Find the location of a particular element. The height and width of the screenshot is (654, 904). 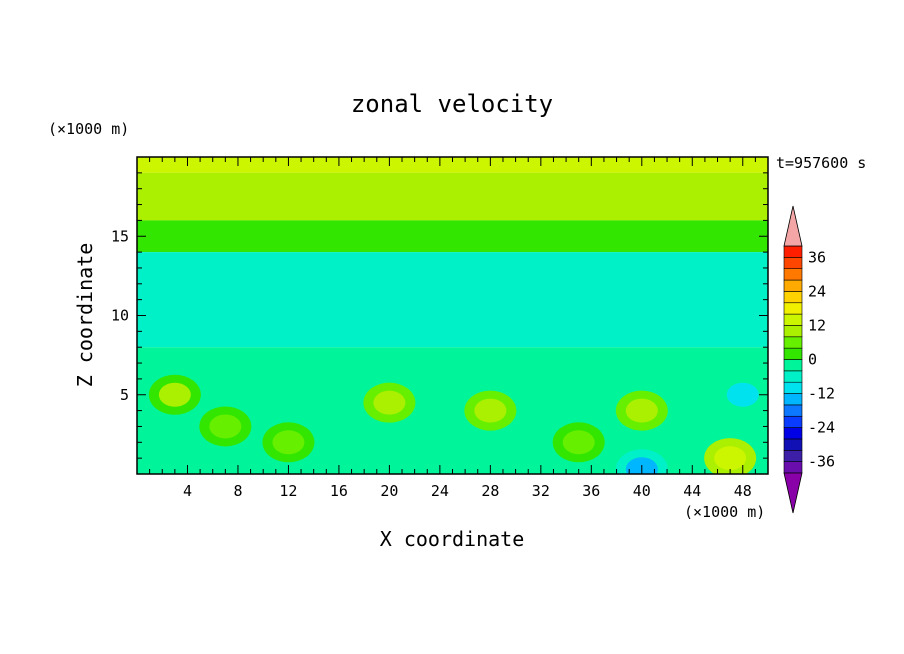

x-tick-label: 24 is located at coordinates (440, 491).